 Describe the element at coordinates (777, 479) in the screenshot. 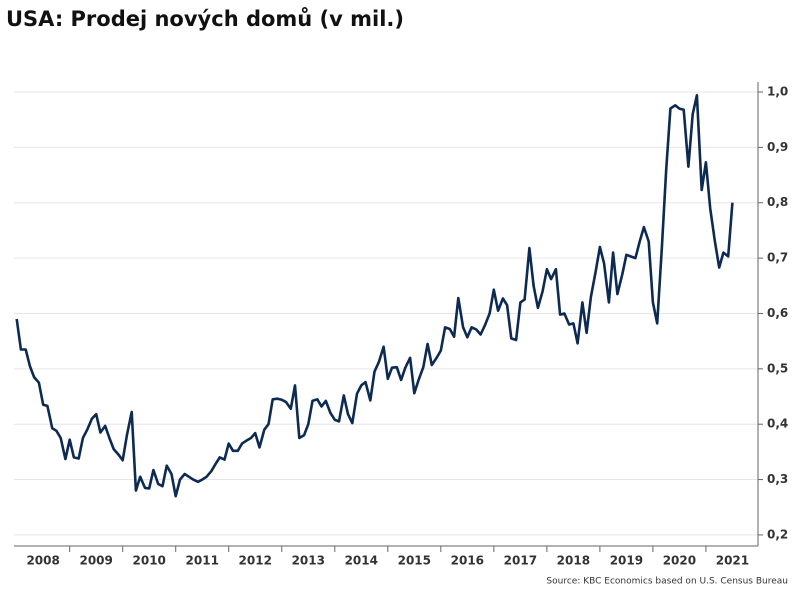

I see `y-tick-label: 0,3` at that location.